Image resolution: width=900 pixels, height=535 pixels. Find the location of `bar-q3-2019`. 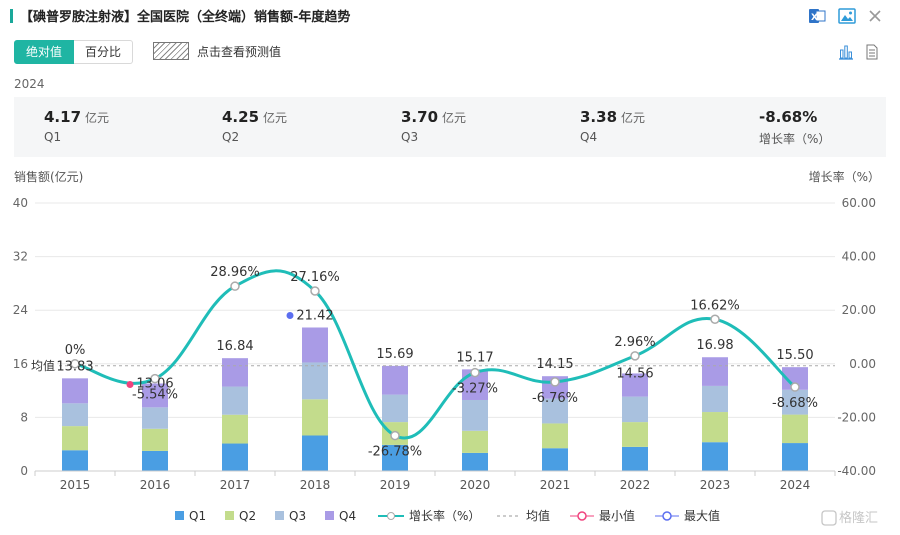

bar-q3-2019 is located at coordinates (395, 408).